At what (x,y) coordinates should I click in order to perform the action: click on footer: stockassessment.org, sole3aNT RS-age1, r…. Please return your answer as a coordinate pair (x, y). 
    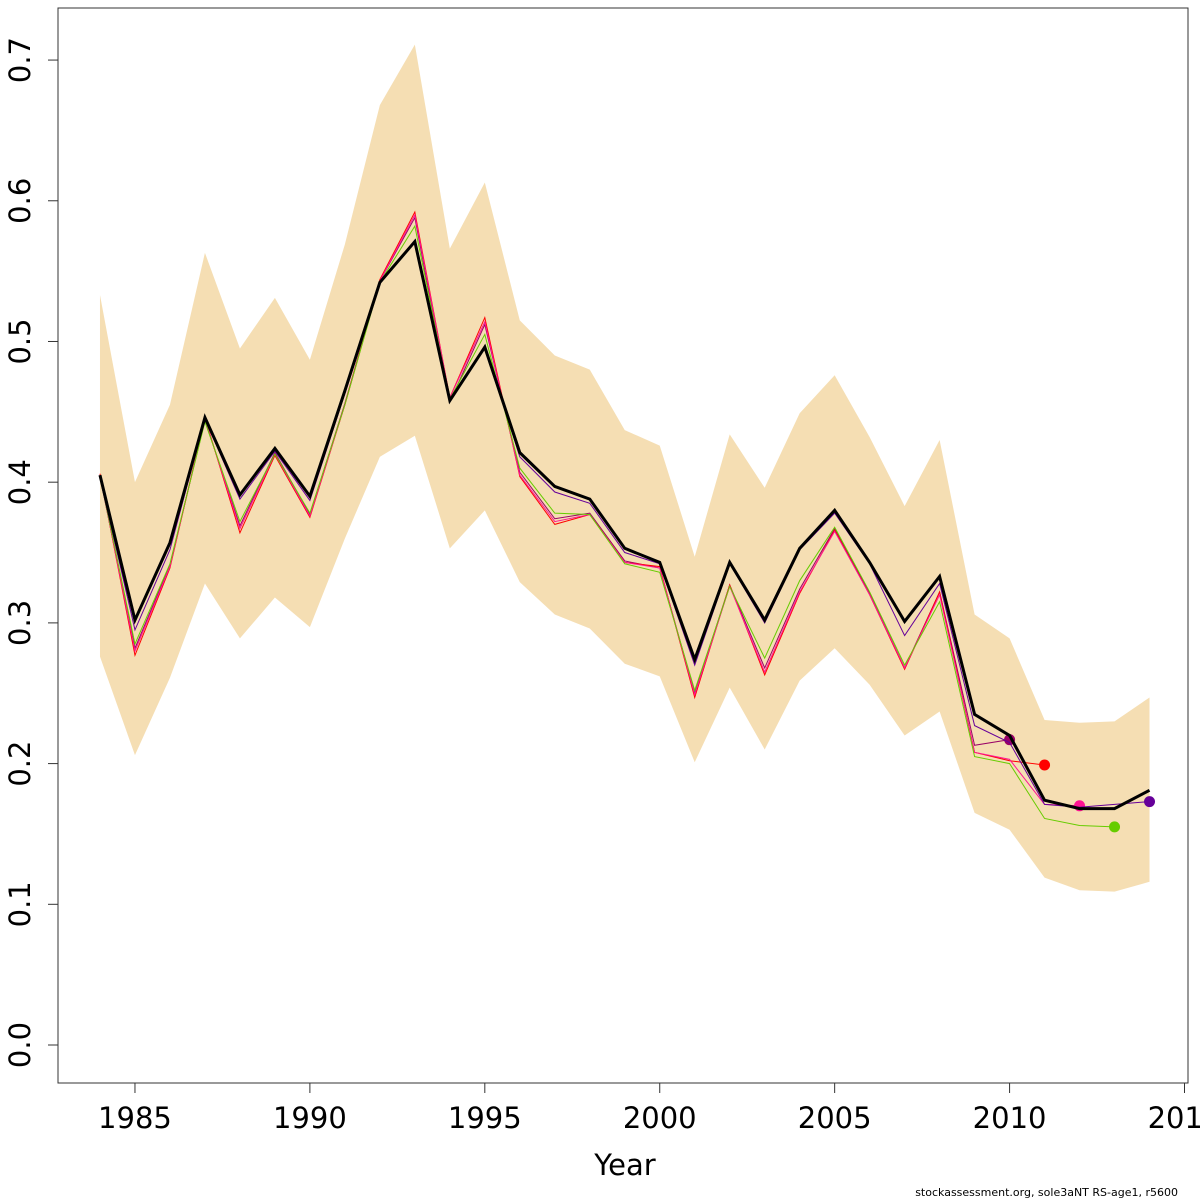
    Looking at the image, I should click on (1046, 1192).